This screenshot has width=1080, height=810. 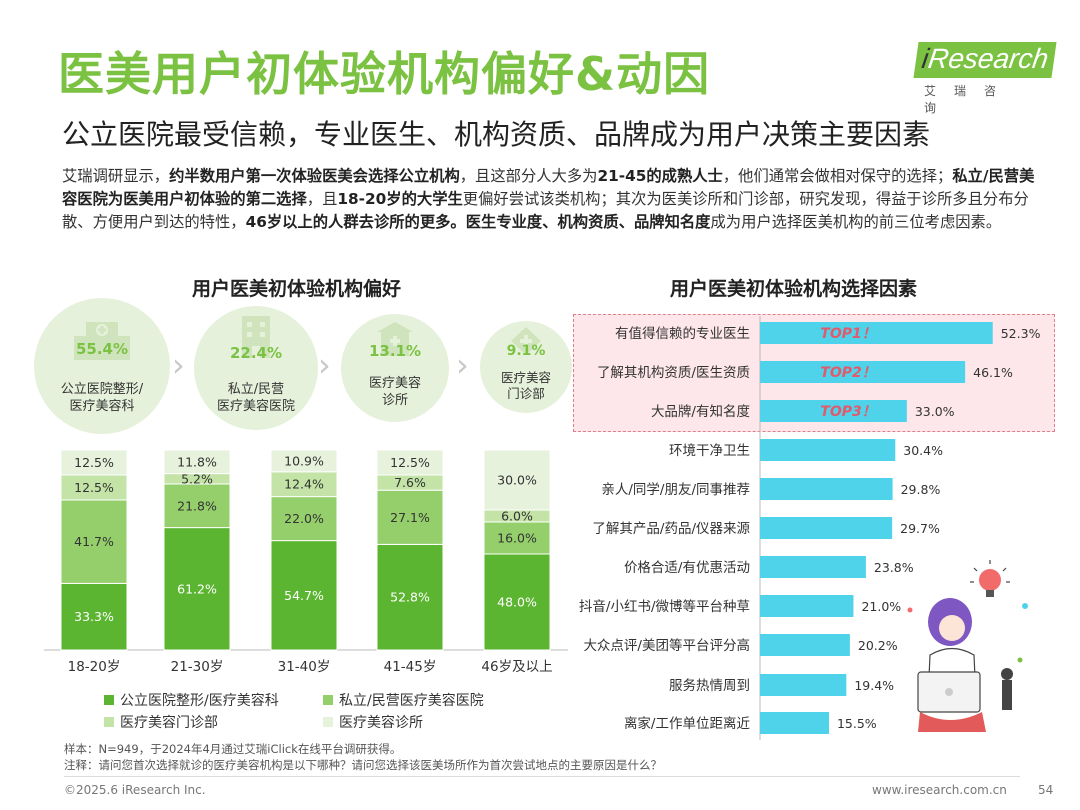 I want to click on page-title: 医美用户初体验机构偏好&动因, so click(x=384, y=74).